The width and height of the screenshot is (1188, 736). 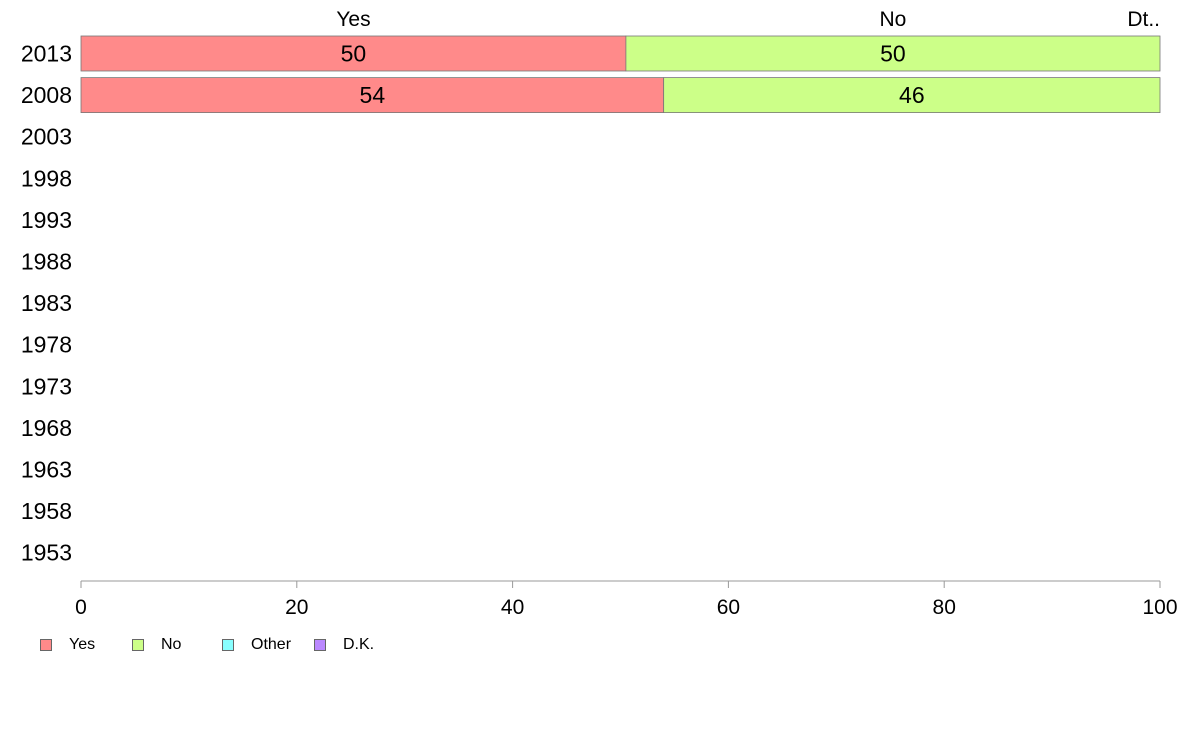 I want to click on category-label-1998: 1998, so click(x=46, y=178).